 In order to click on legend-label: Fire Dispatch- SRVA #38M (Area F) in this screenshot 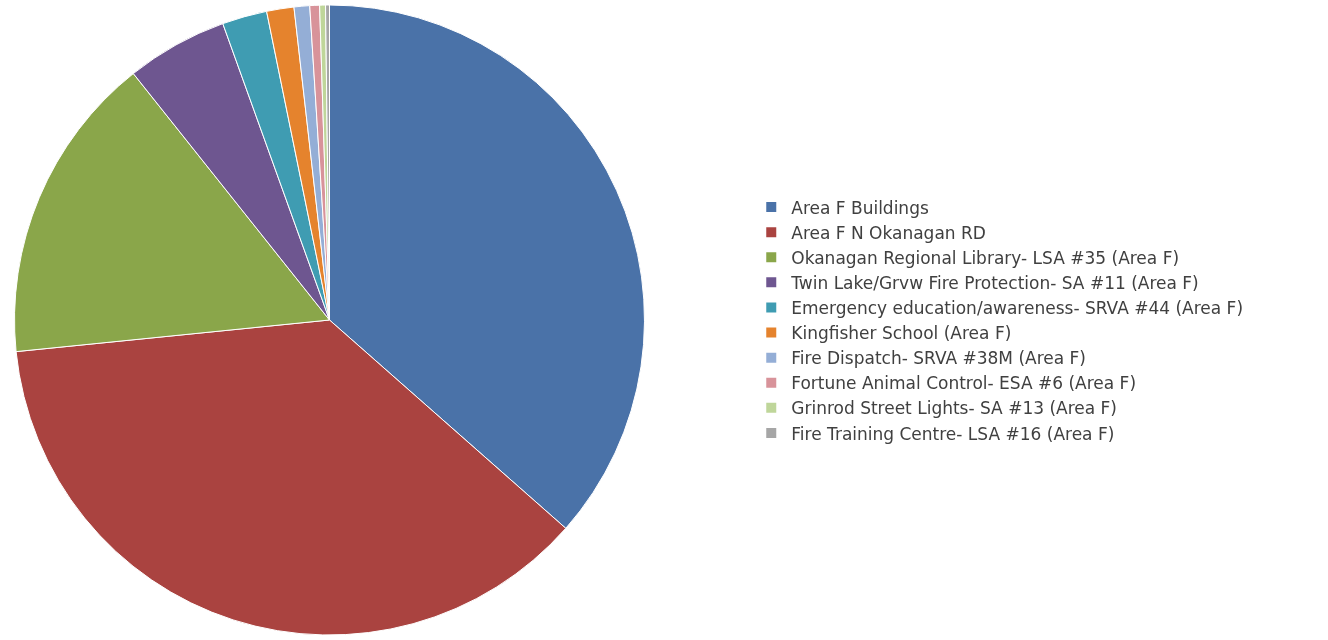, I will do `click(938, 358)`.